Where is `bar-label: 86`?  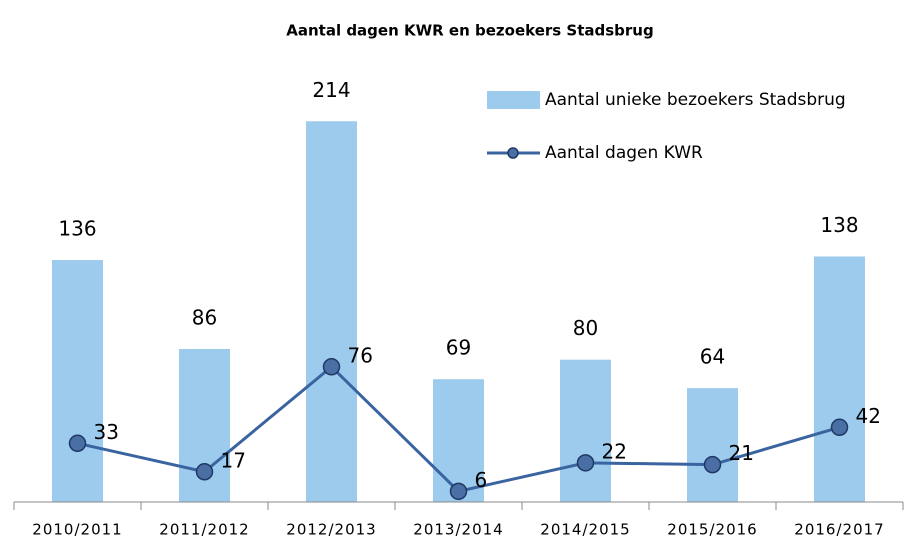 bar-label: 86 is located at coordinates (204, 317).